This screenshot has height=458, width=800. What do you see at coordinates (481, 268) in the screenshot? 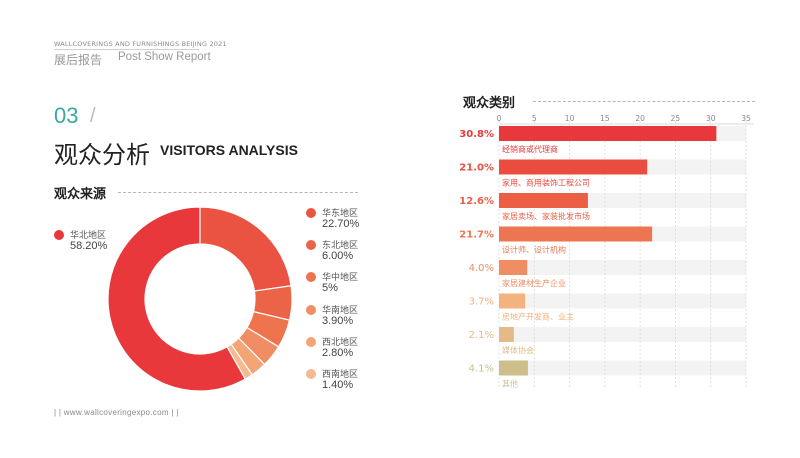
I see `bar-value-label-4: 4.0%` at bounding box center [481, 268].